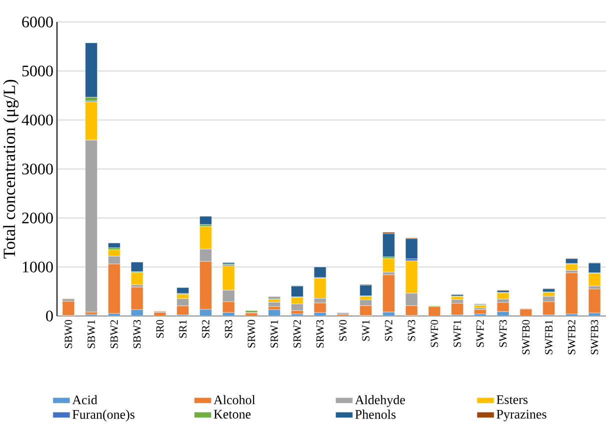  I want to click on legend-label: Aldehyde, so click(379, 401).